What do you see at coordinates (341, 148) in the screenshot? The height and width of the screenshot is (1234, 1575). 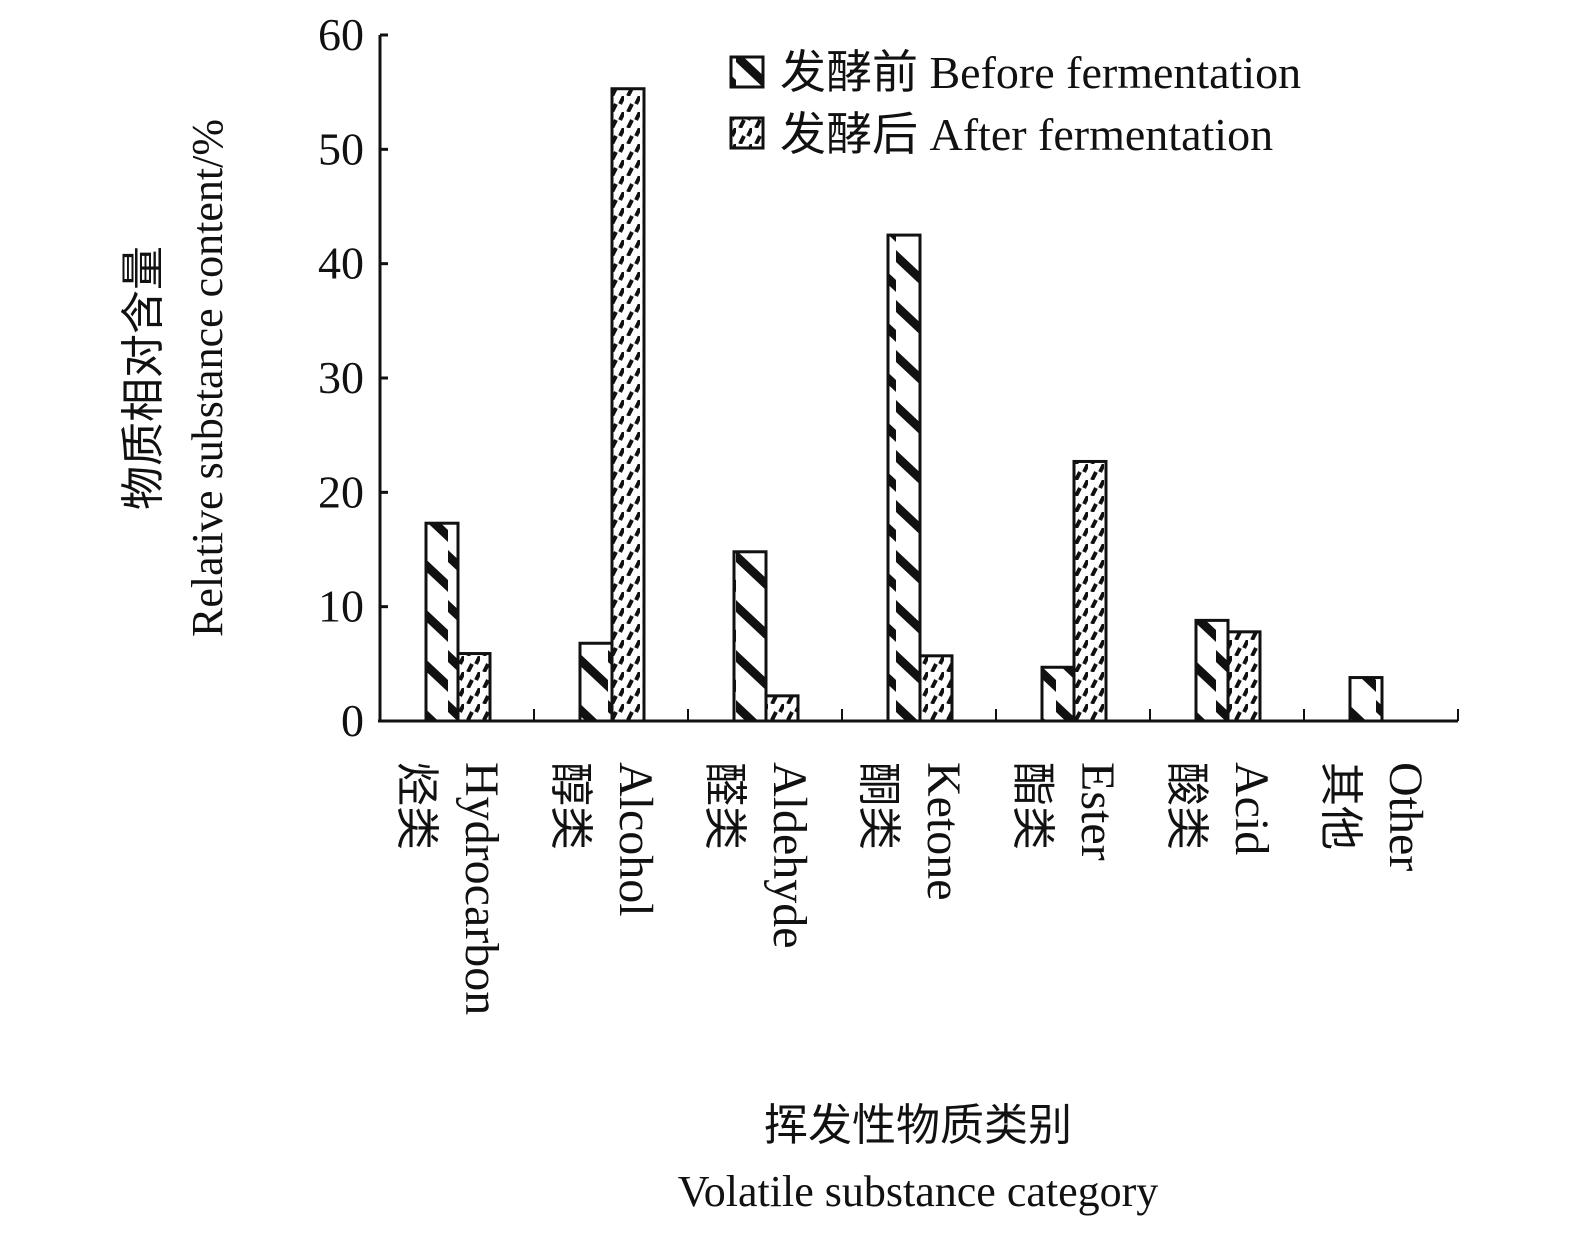 I see `y-tick-label: 50` at bounding box center [341, 148].